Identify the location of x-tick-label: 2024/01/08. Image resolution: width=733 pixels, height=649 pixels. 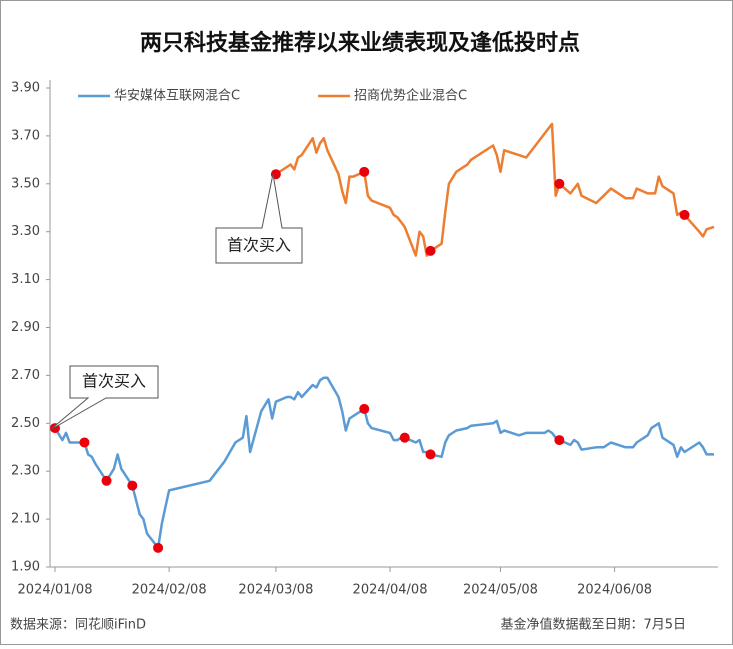
(55, 590).